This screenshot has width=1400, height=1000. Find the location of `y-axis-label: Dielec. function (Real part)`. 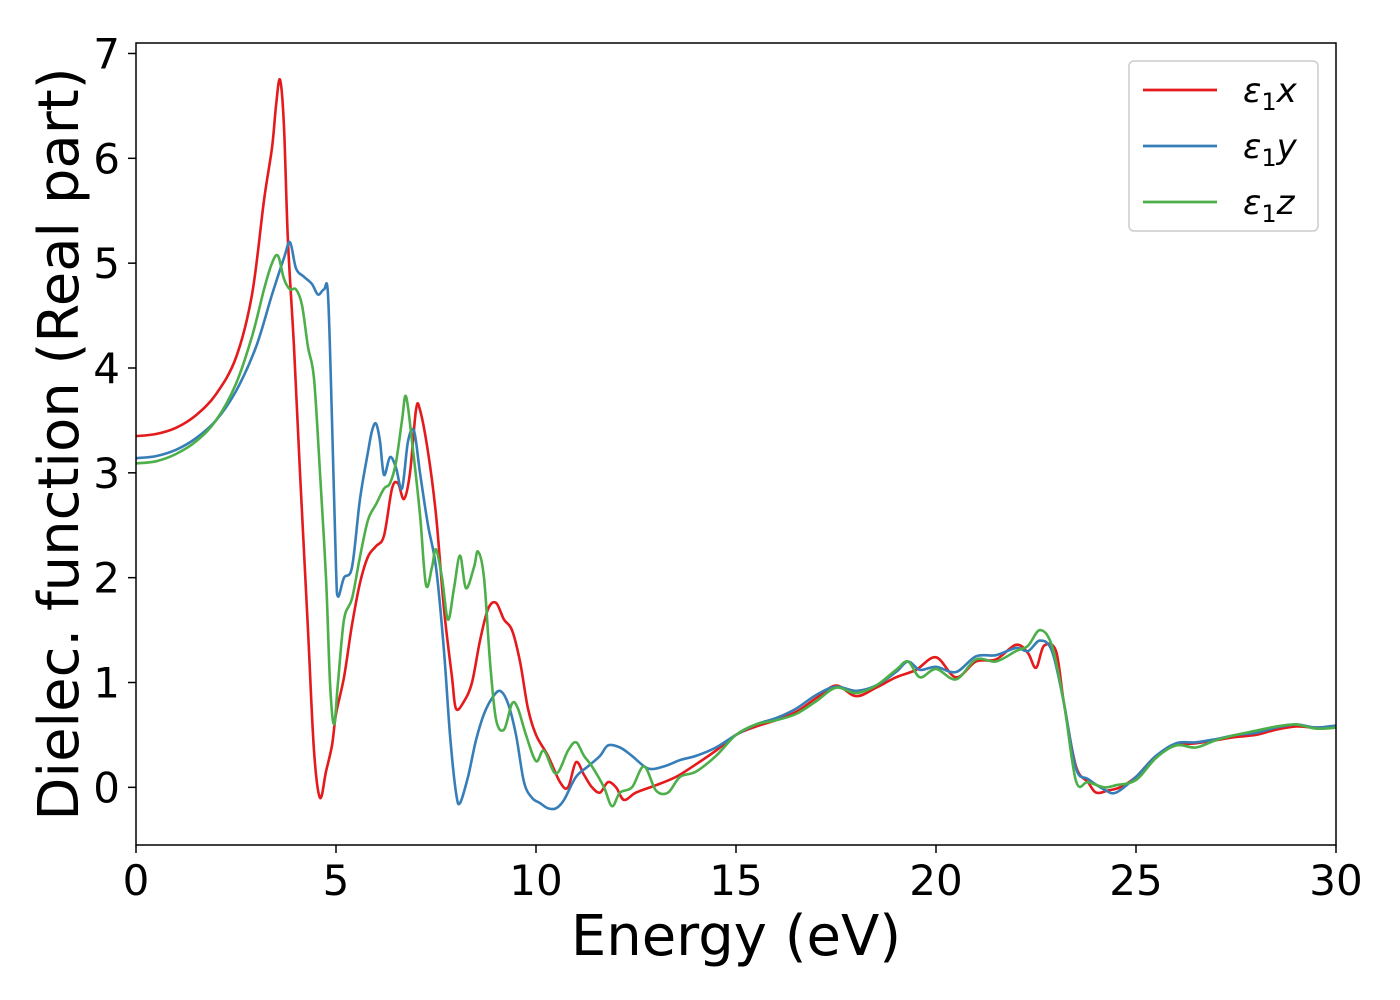

y-axis-label: Dielec. function (Real part) is located at coordinates (59, 443).